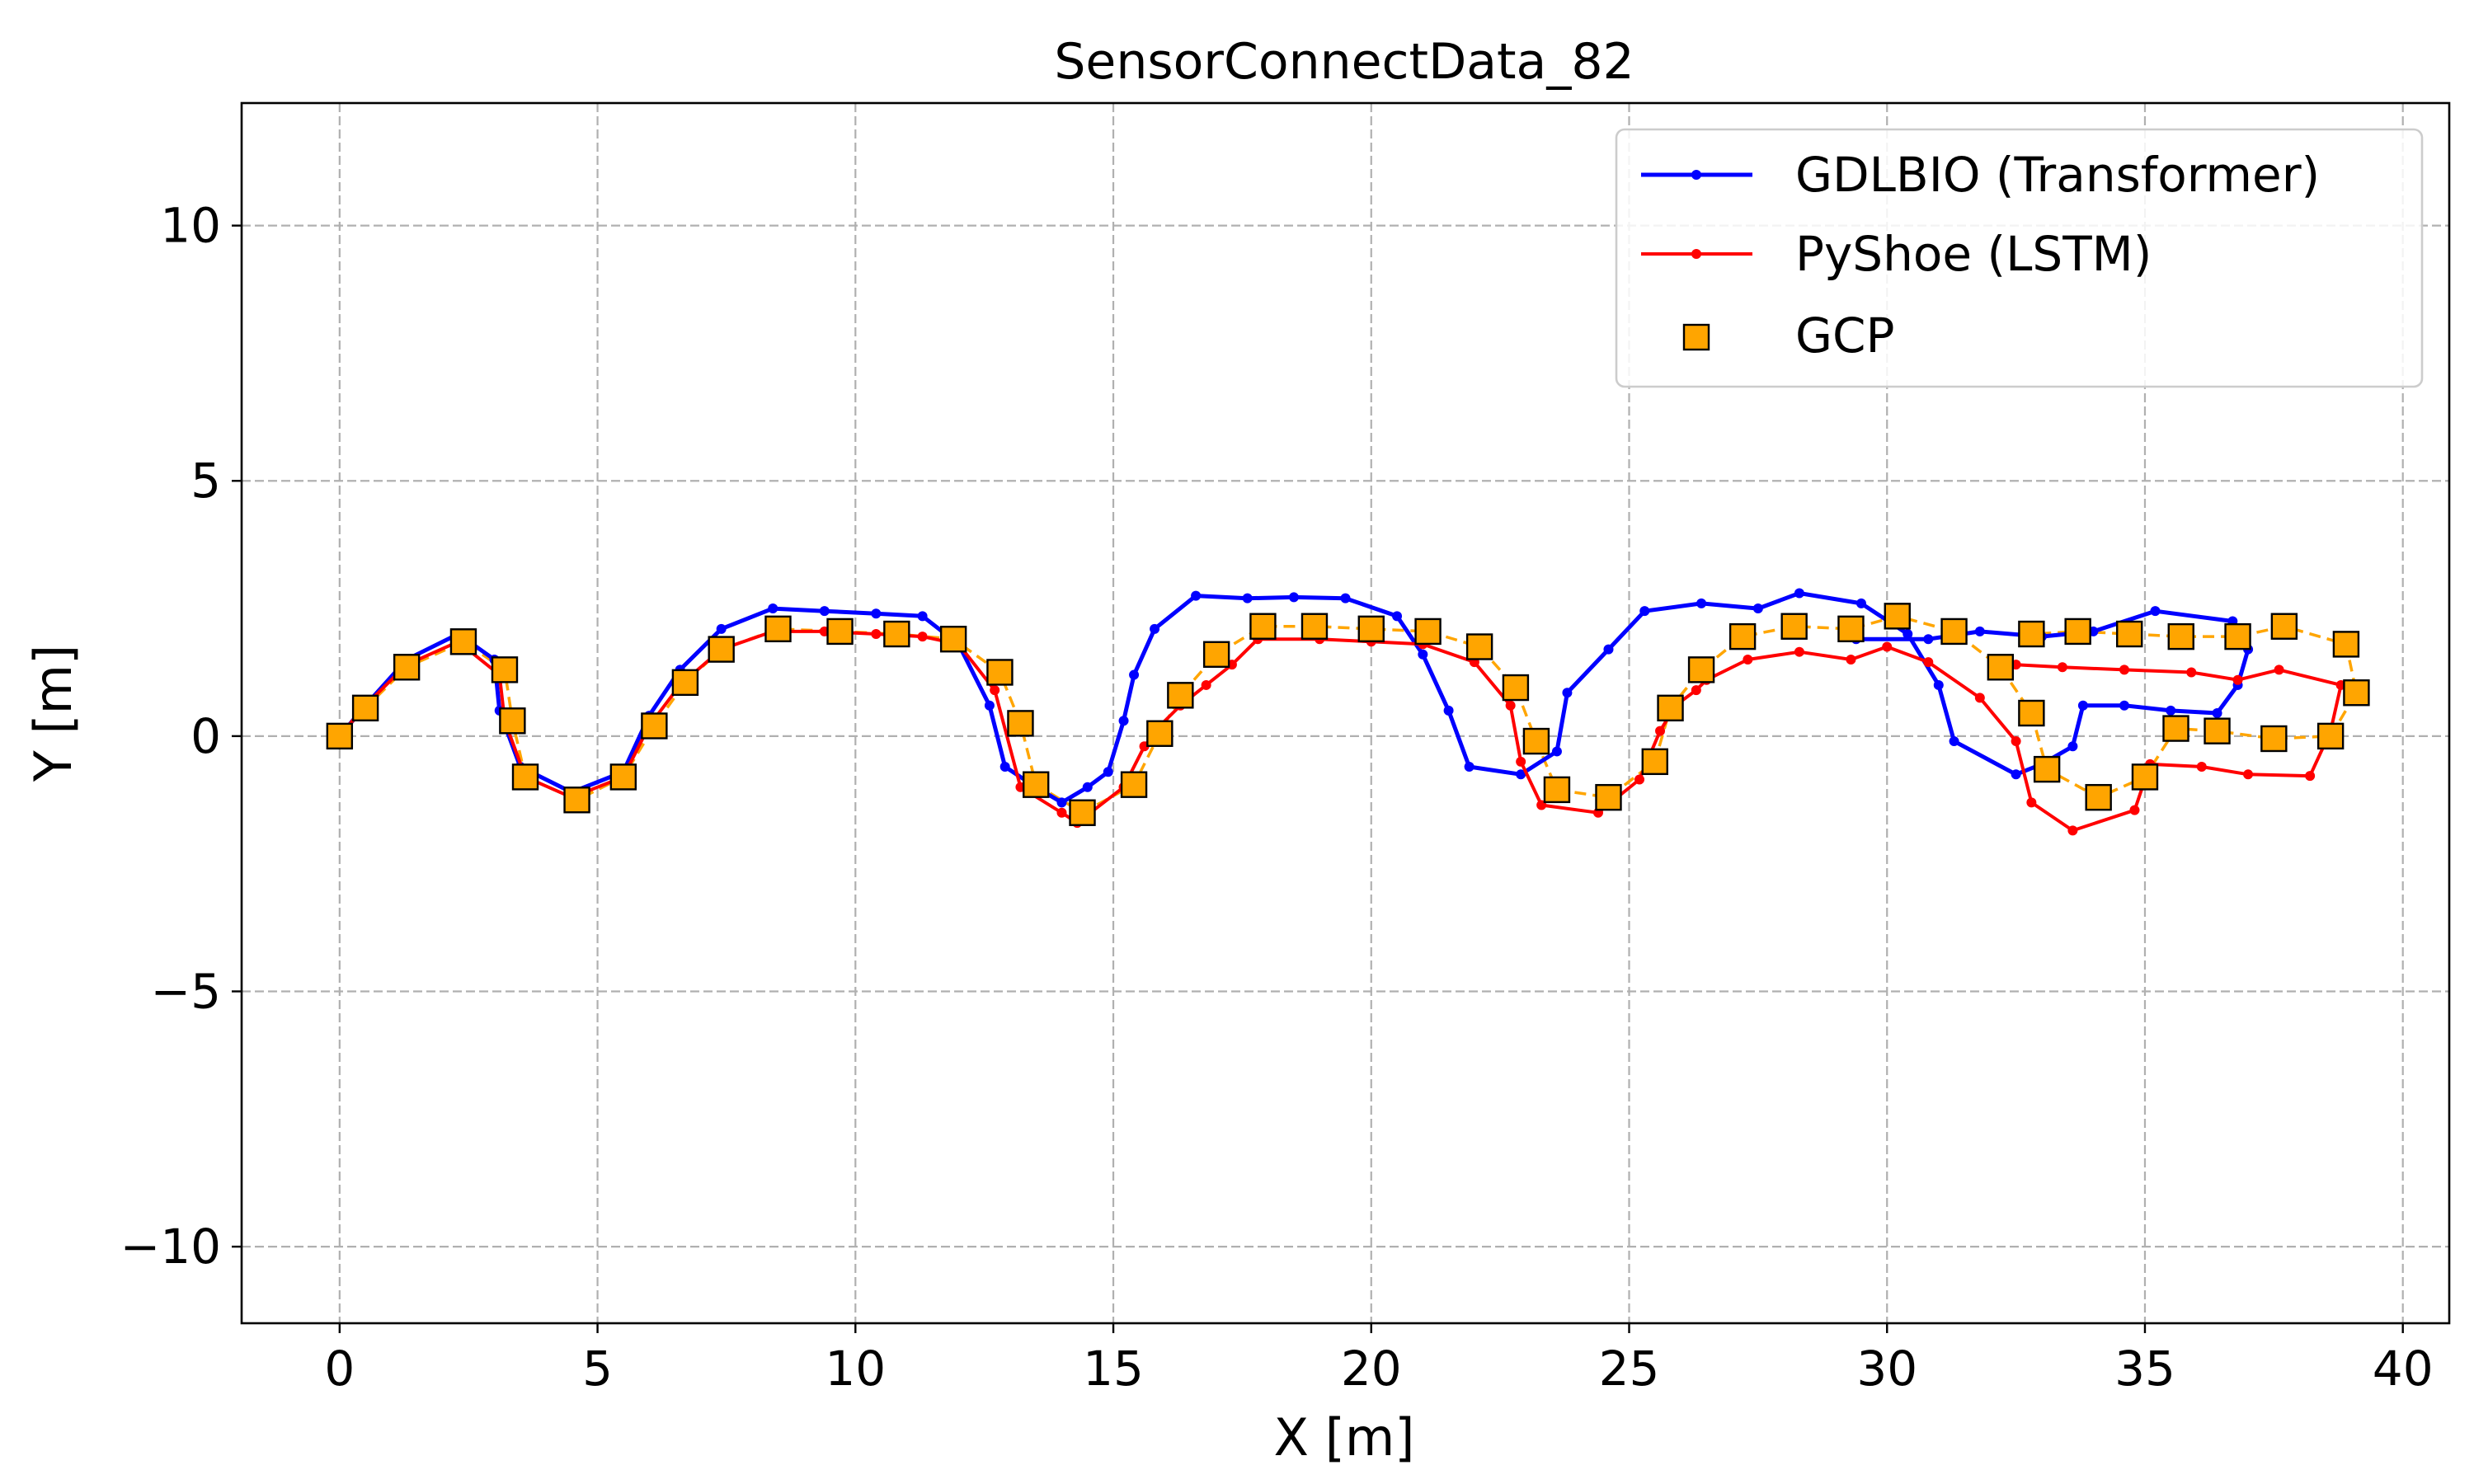  Describe the element at coordinates (1344, 1437) in the screenshot. I see `x-axis-label: X [m]` at that location.